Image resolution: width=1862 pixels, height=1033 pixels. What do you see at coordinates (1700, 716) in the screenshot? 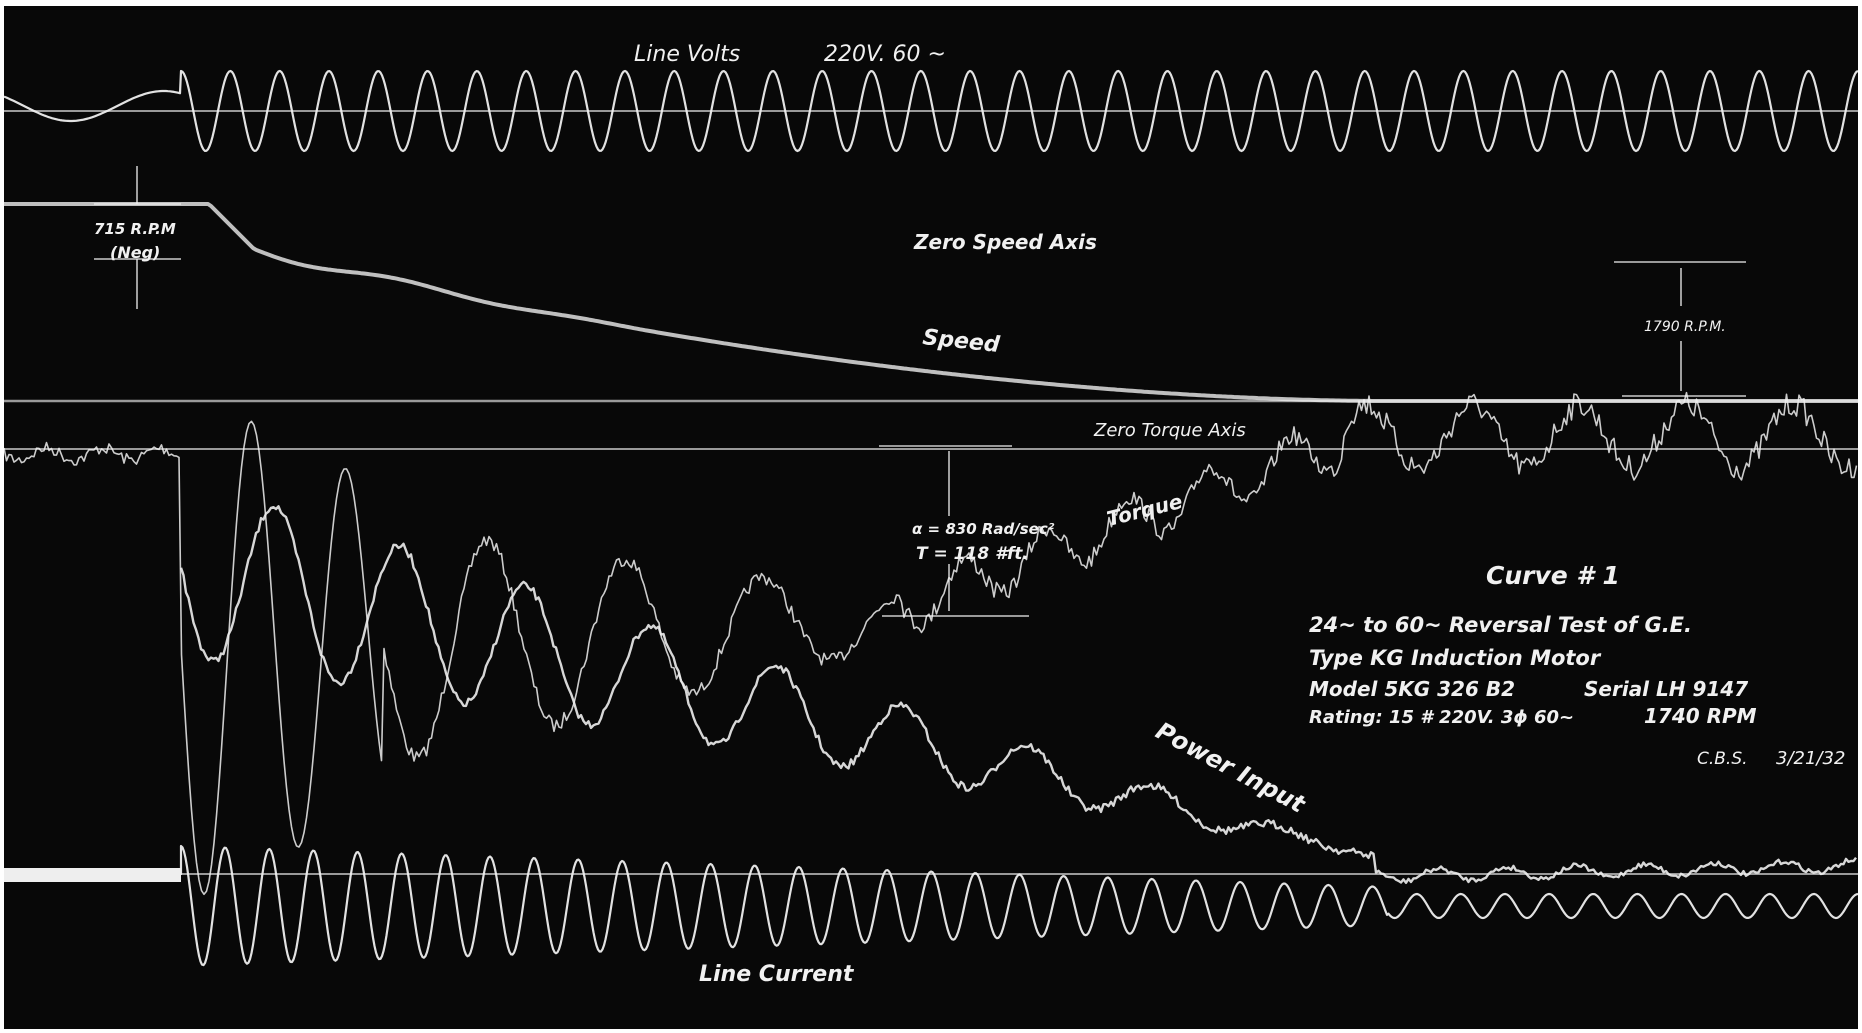
I see `subtitle-line-rpm: 1740 RPM` at bounding box center [1700, 716].